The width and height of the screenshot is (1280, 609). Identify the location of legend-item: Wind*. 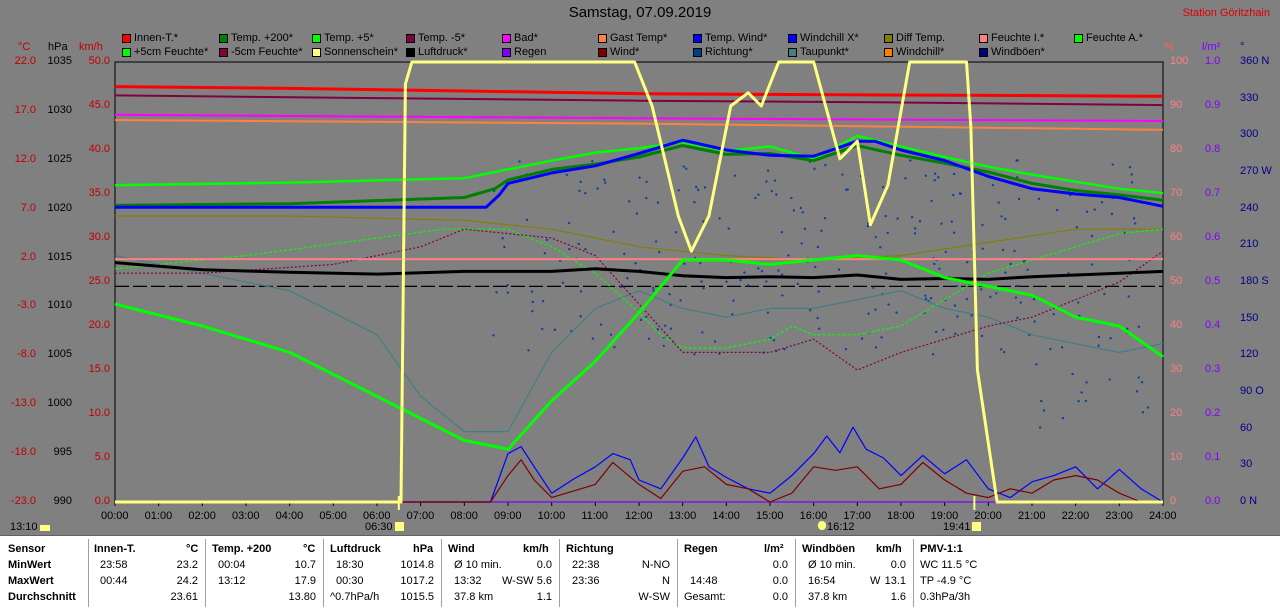
(618, 52).